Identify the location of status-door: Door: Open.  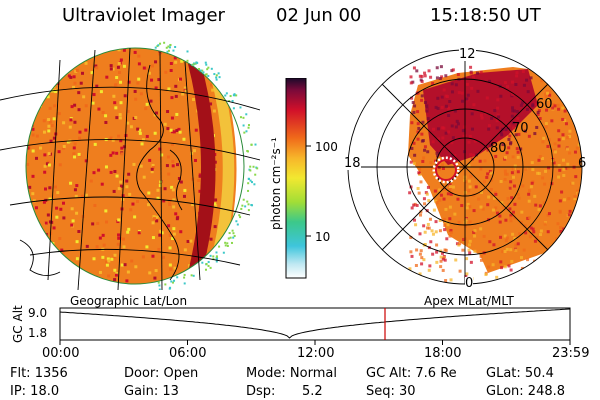
(161, 373).